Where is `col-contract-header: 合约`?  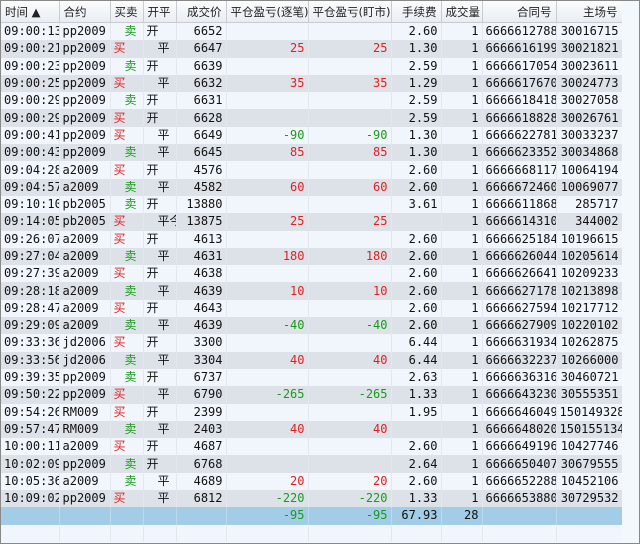 col-contract-header: 合约 is located at coordinates (85, 12).